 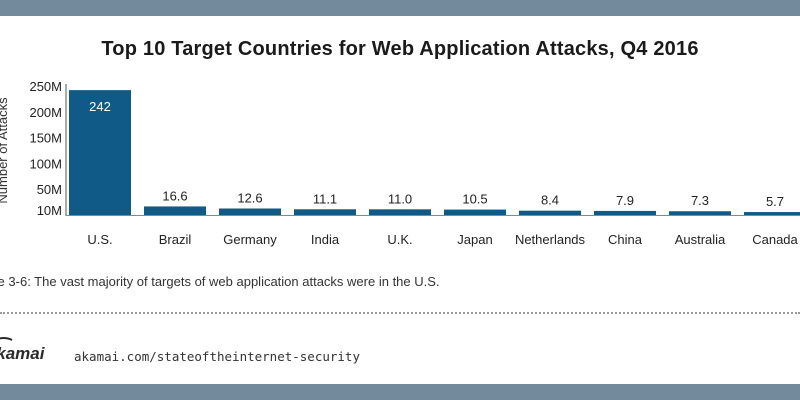 What do you see at coordinates (625, 200) in the screenshot?
I see `data-label: 7.9` at bounding box center [625, 200].